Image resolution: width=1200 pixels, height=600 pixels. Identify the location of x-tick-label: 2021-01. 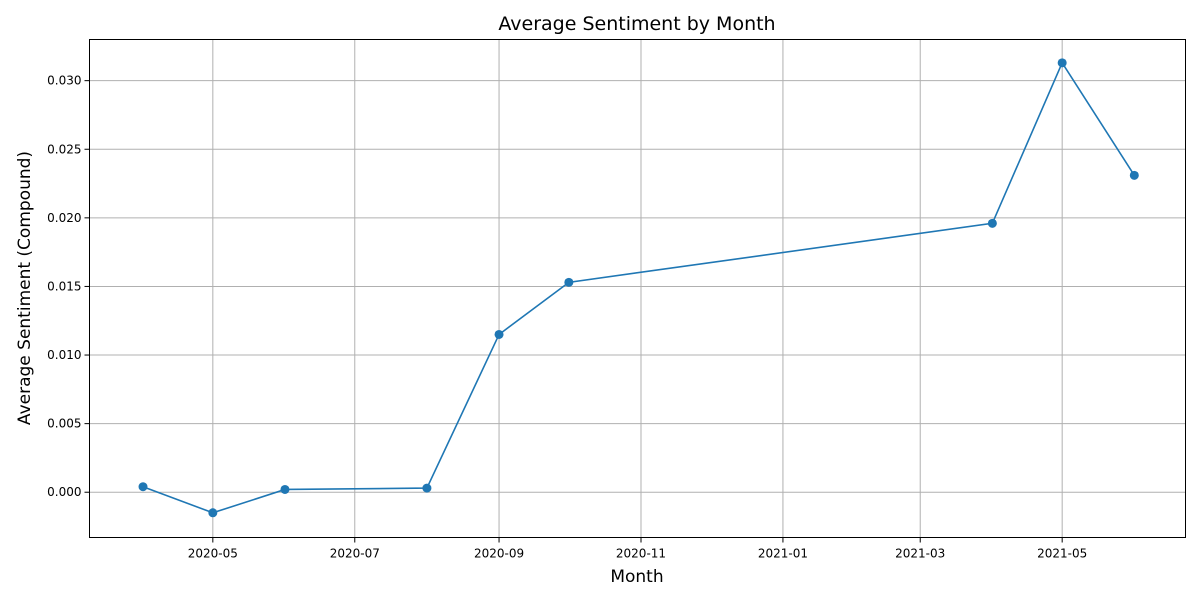
(783, 554).